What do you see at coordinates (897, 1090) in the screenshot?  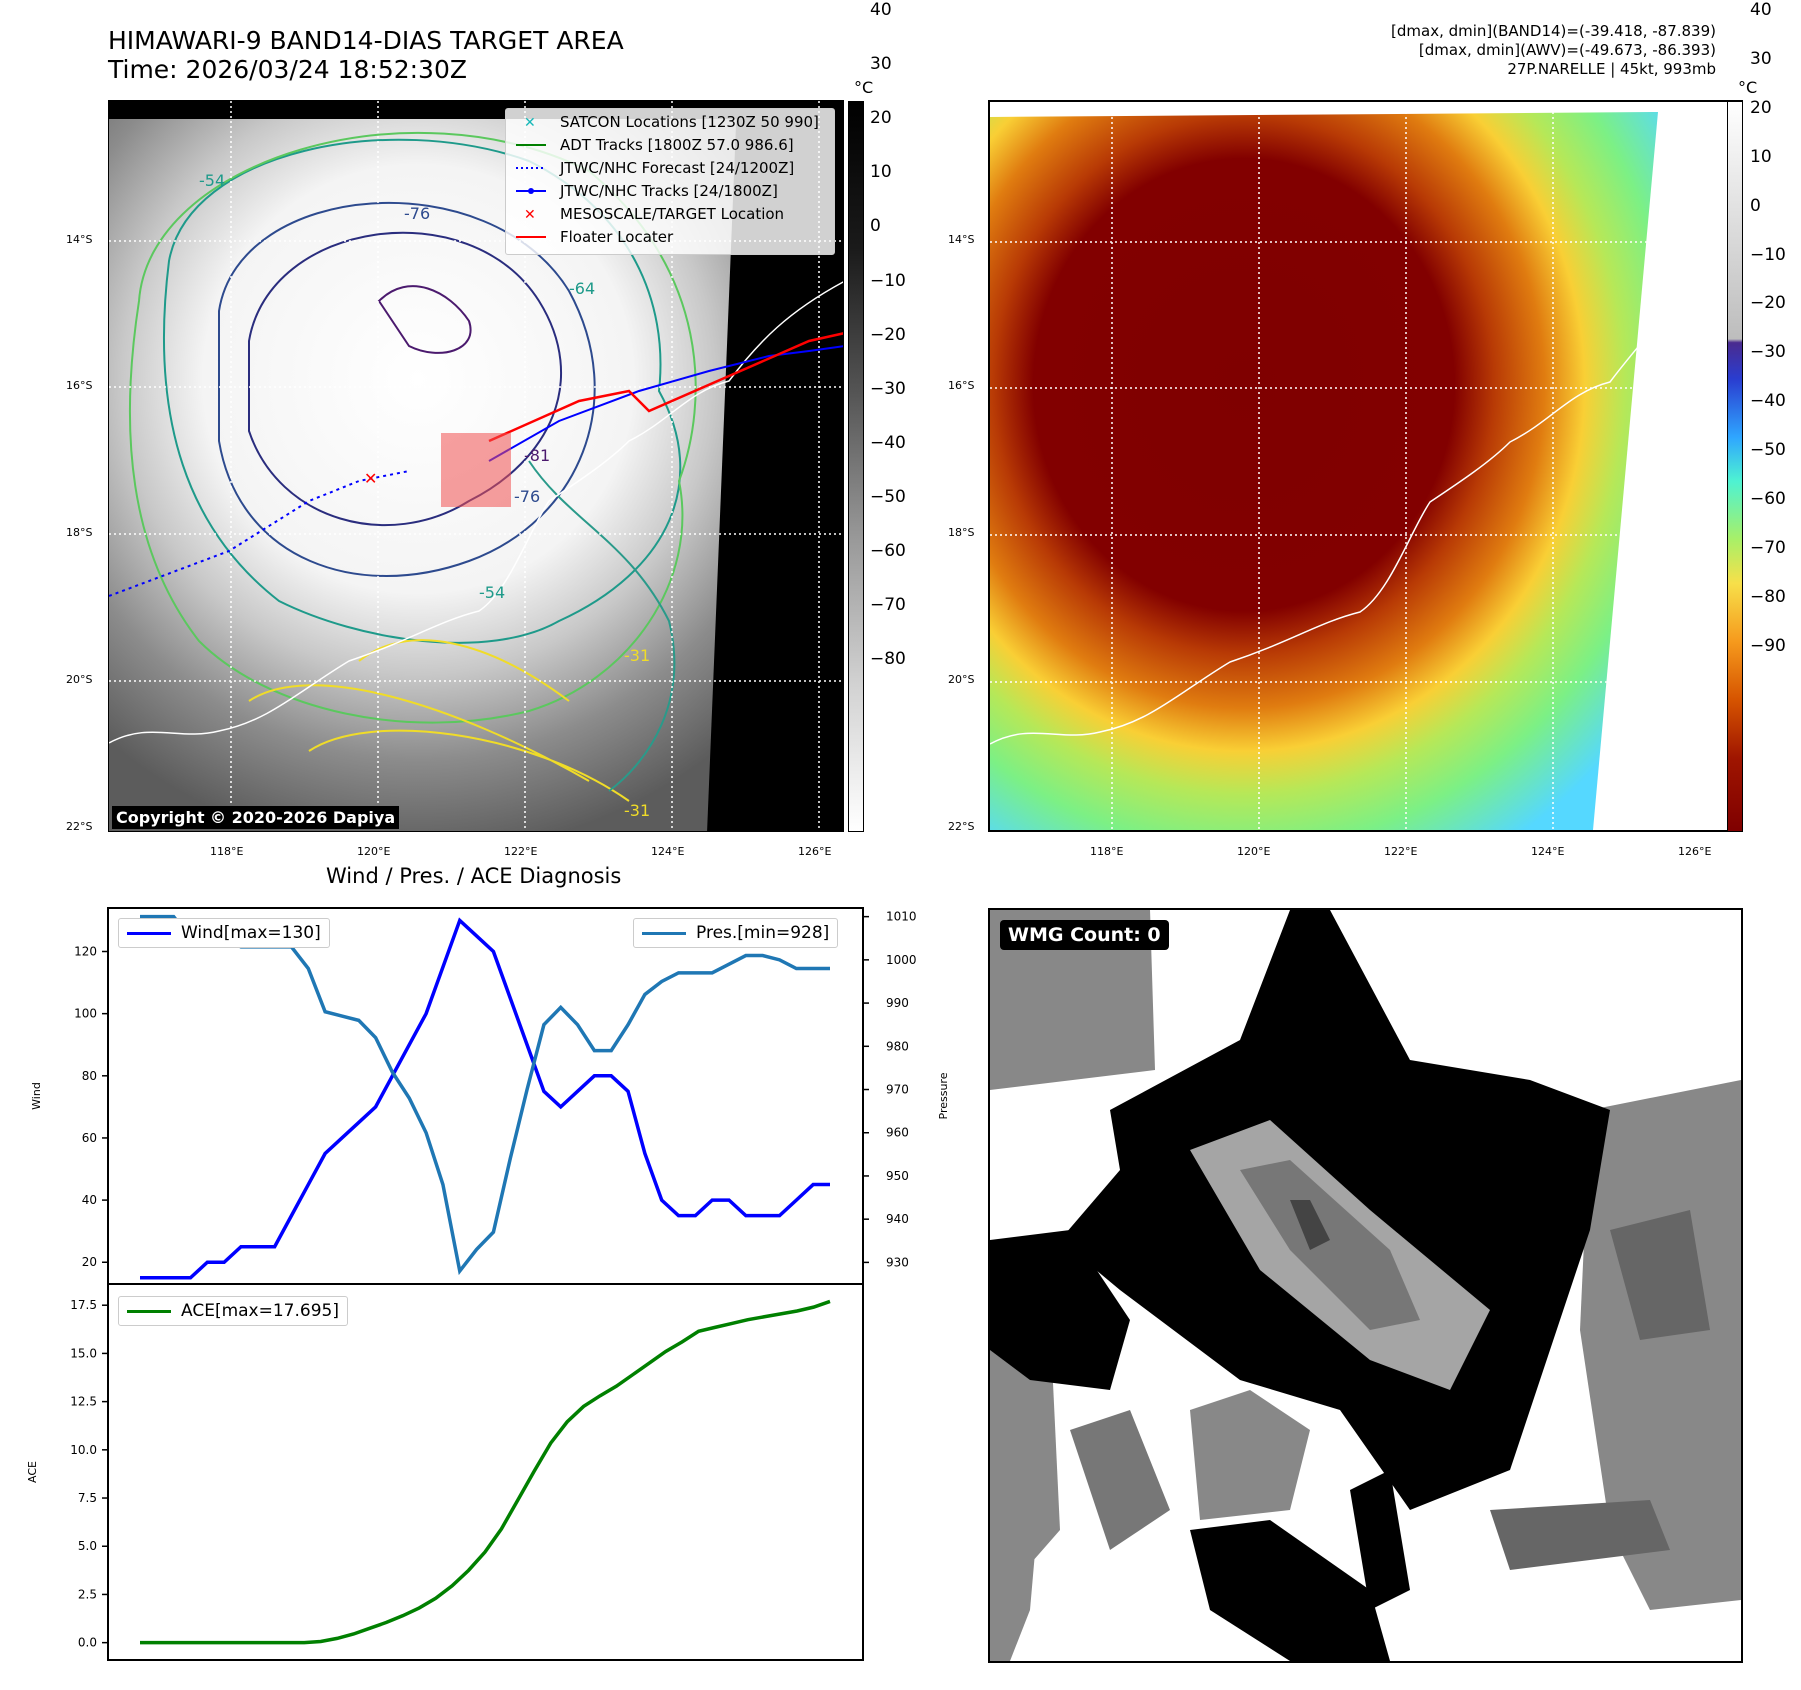 I see `tick-label: 970` at bounding box center [897, 1090].